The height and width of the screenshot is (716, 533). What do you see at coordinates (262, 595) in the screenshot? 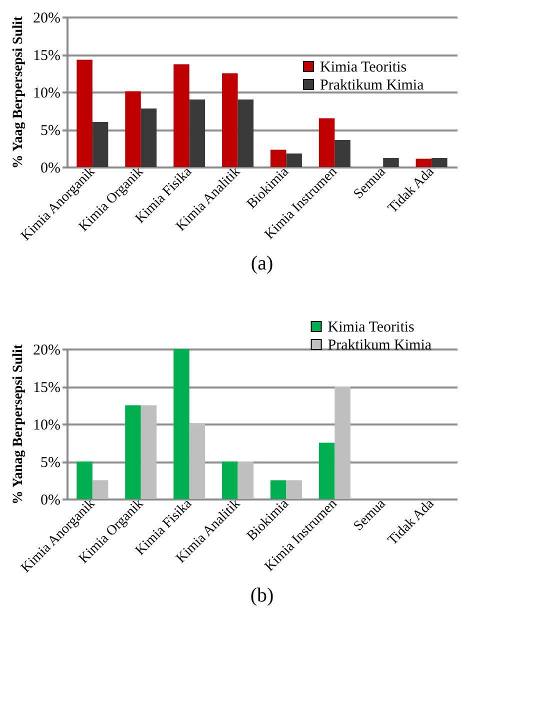
I see `text: (b)` at bounding box center [262, 595].